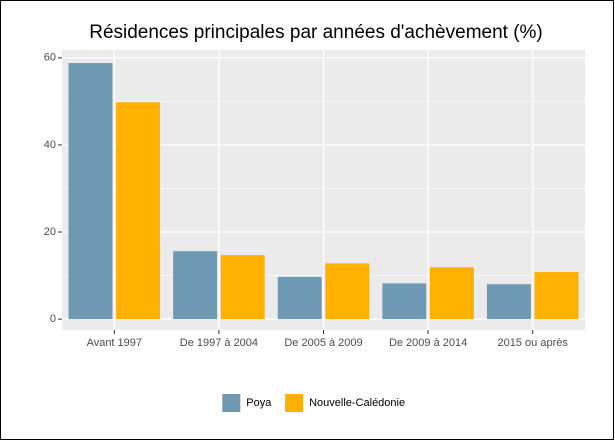 This screenshot has width=615, height=441. I want to click on y-tick-label: 60, so click(50, 58).